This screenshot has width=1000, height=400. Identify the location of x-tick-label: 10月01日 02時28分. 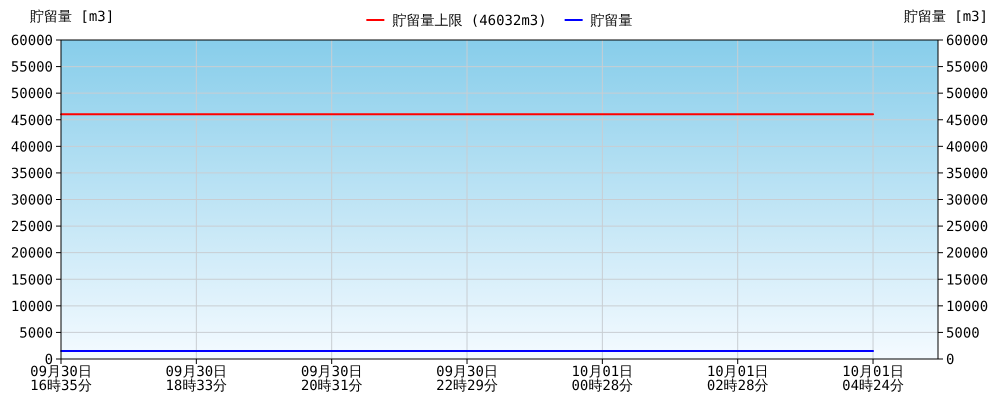
(737, 379).